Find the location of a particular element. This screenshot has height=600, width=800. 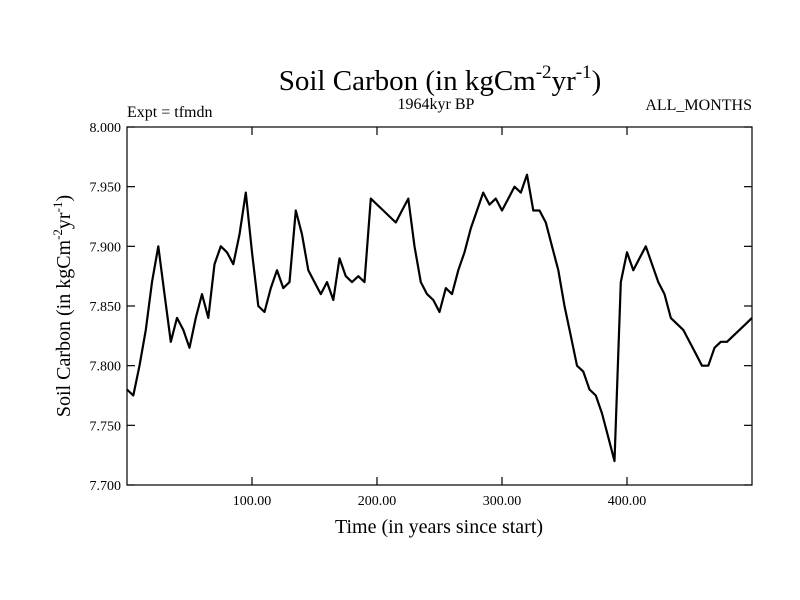

y-tick-label: 7.700 is located at coordinates (106, 486).